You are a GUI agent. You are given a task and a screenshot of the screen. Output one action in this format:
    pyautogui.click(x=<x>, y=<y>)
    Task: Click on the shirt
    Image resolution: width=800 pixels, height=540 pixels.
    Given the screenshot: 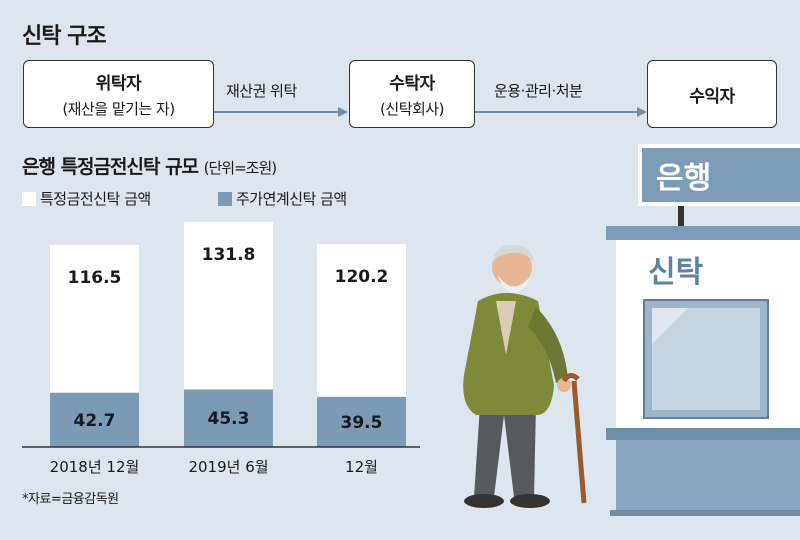 What is the action you would take?
    pyautogui.click(x=506, y=328)
    